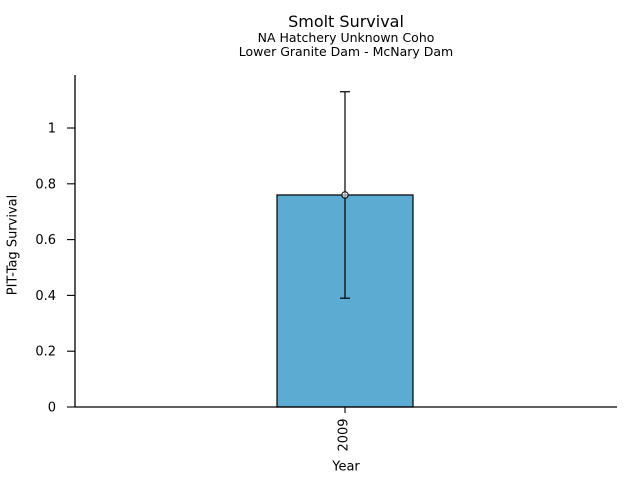 The image size is (640, 480). What do you see at coordinates (346, 21) in the screenshot?
I see `chart-title: Smolt Survival` at bounding box center [346, 21].